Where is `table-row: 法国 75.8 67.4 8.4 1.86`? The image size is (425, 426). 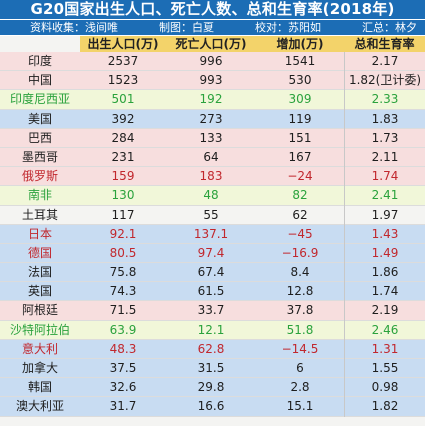 table-row: 法国 75.8 67.4 8.4 1.86 is located at coordinates (212, 273).